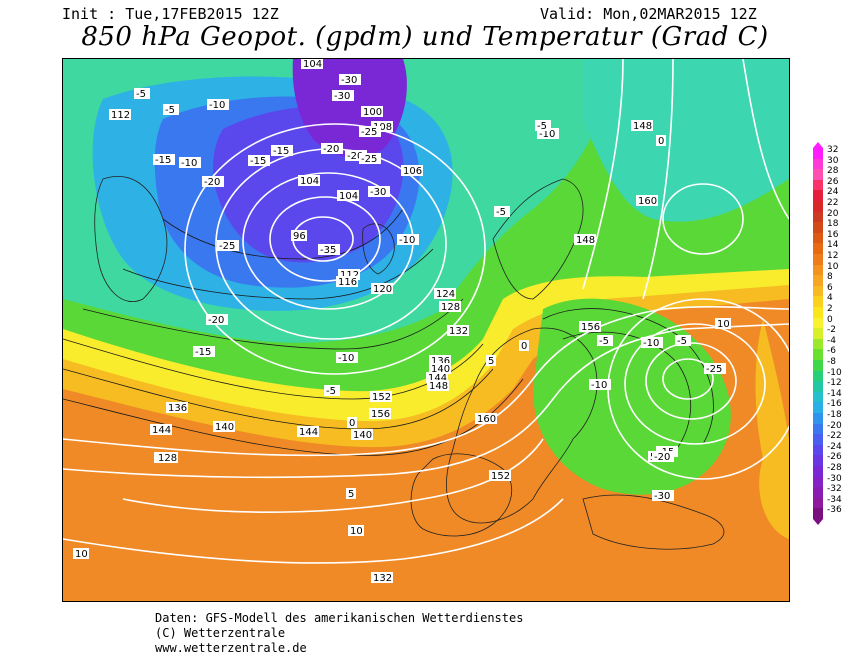 The image size is (850, 657). Describe the element at coordinates (834, 446) in the screenshot. I see `legend-tick-label: -24` at that location.